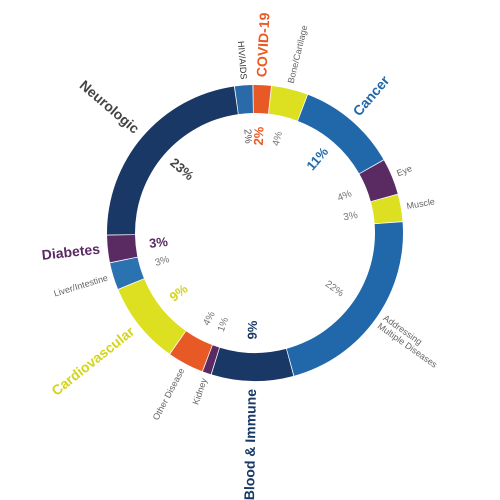 The width and height of the screenshot is (500, 500). Describe the element at coordinates (340, 134) in the screenshot. I see `segment-cancer` at that location.